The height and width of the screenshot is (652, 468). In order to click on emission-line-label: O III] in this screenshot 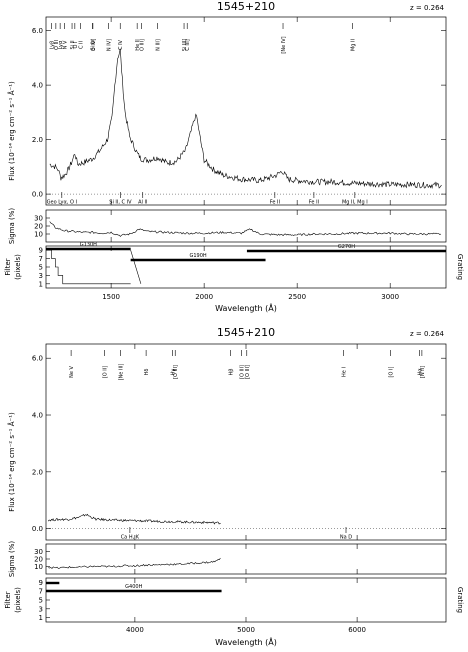, I will do `click(142, 45)`.